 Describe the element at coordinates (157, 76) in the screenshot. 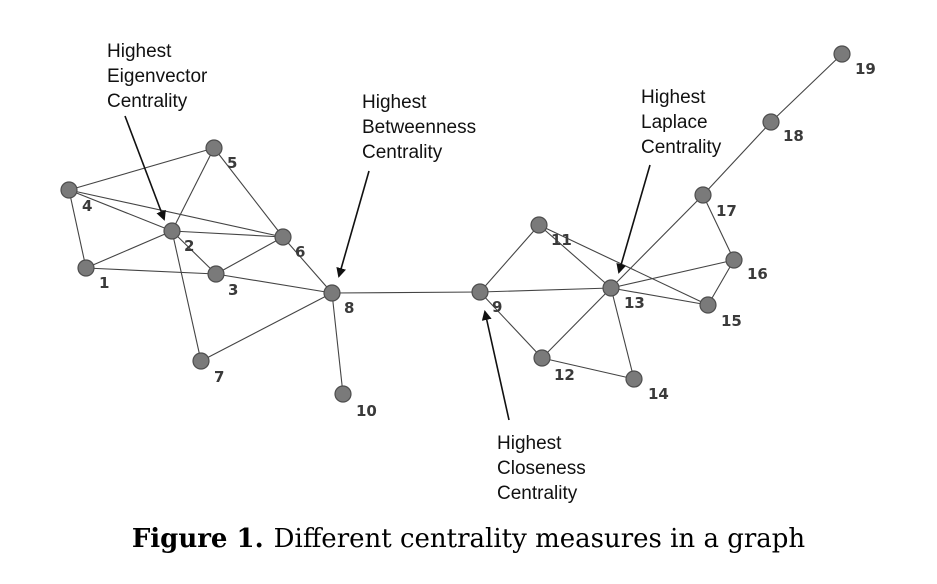

I see `annotation-eigenvector-line2: Eigenvector` at that location.